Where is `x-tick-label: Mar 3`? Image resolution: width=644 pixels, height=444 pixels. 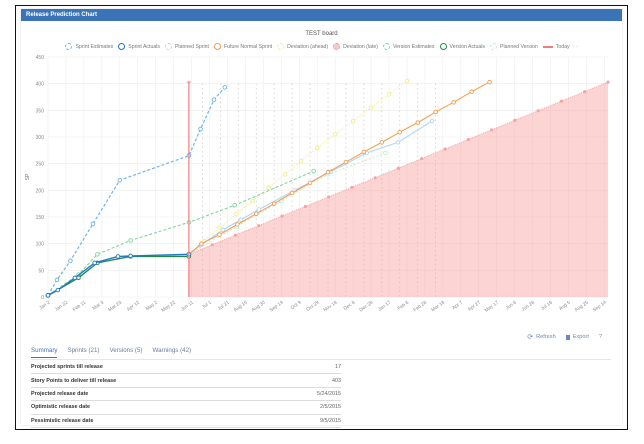 x-tick-label: Mar 3 is located at coordinates (99, 306).